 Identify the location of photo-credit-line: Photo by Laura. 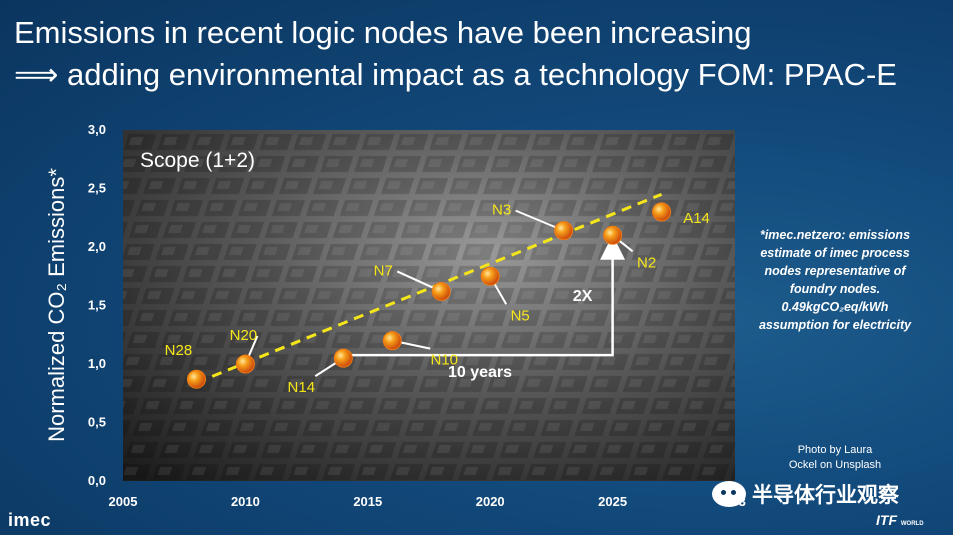
(835, 450).